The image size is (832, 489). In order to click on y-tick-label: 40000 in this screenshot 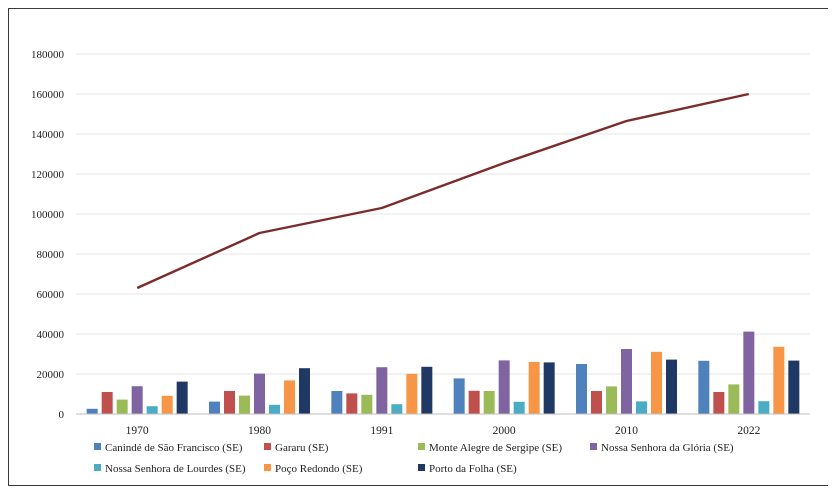, I will do `click(51, 335)`.